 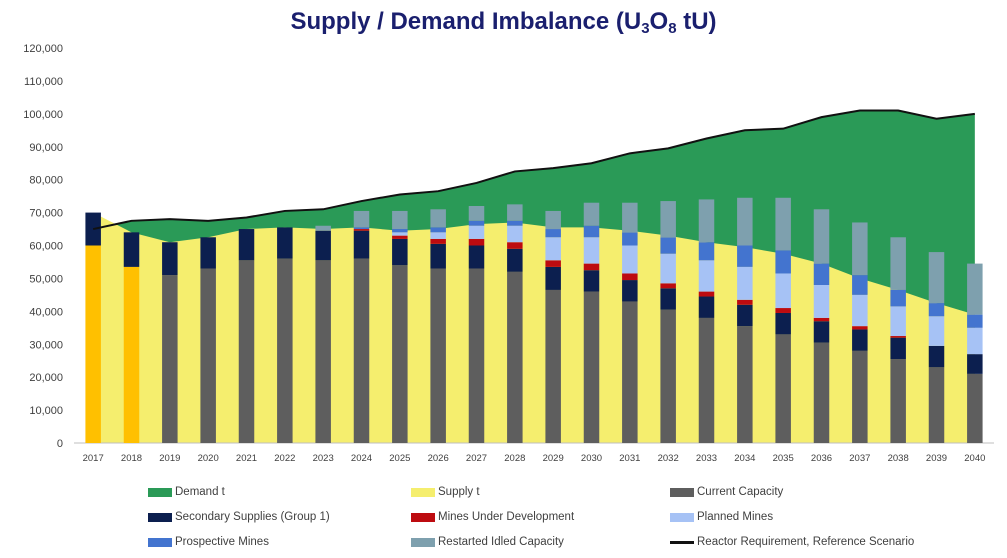 What do you see at coordinates (438, 218) in the screenshot?
I see `bar-segment-restarted-idled-capacity-2026` at bounding box center [438, 218].